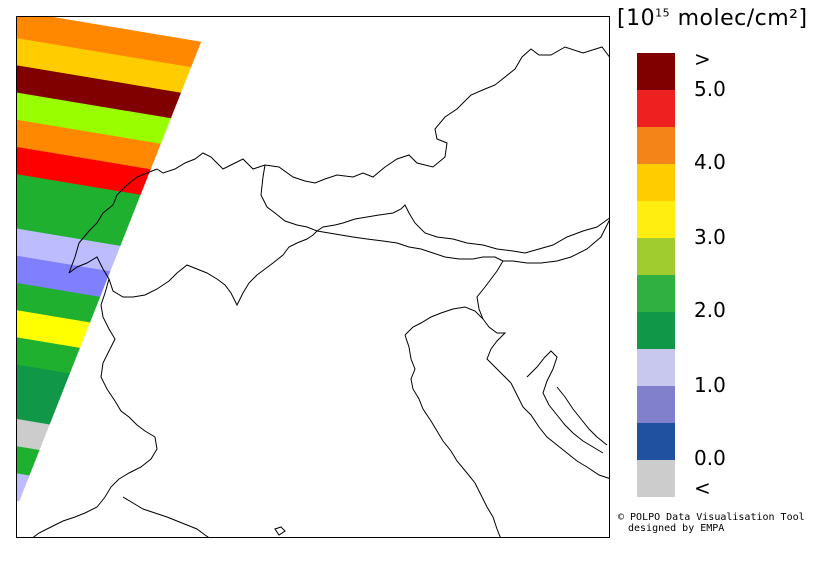  What do you see at coordinates (113, 221) in the screenshot?
I see `switzerland-north` at bounding box center [113, 221].